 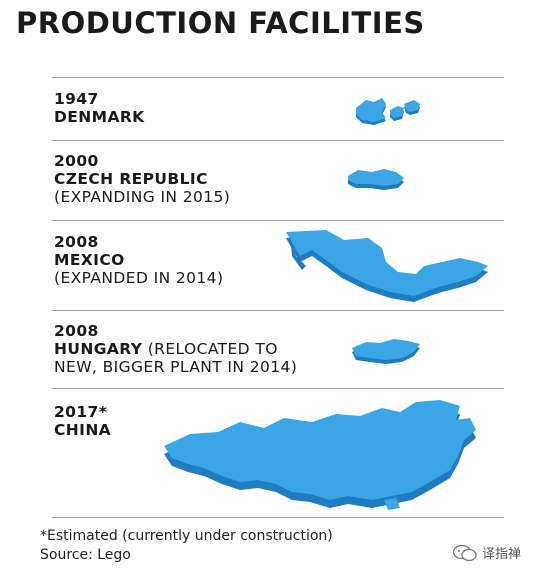 What do you see at coordinates (76, 161) in the screenshot?
I see `entry-year: 2000` at bounding box center [76, 161].